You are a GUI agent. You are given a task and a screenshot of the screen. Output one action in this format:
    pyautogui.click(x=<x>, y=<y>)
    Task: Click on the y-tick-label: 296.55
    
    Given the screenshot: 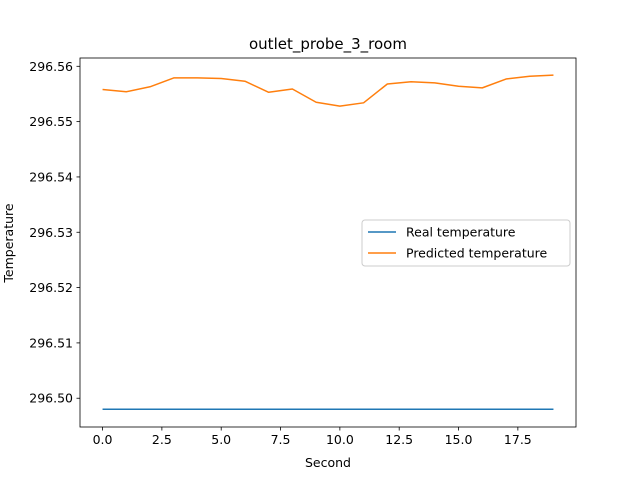 What is the action you would take?
    pyautogui.click(x=51, y=121)
    